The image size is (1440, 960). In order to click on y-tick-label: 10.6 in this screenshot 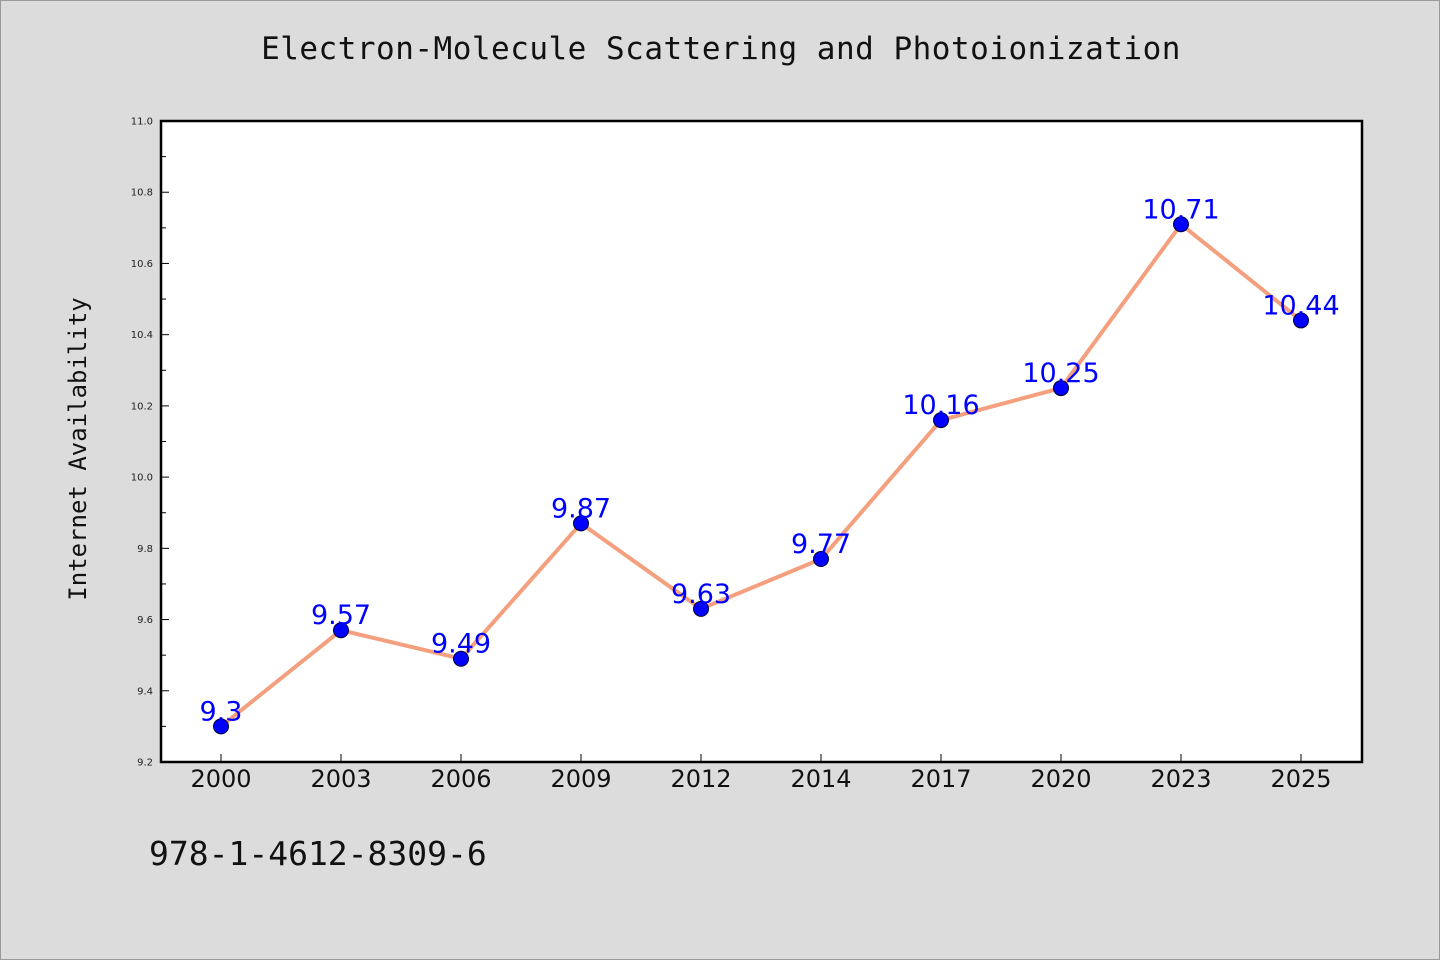, I will do `click(142, 264)`.